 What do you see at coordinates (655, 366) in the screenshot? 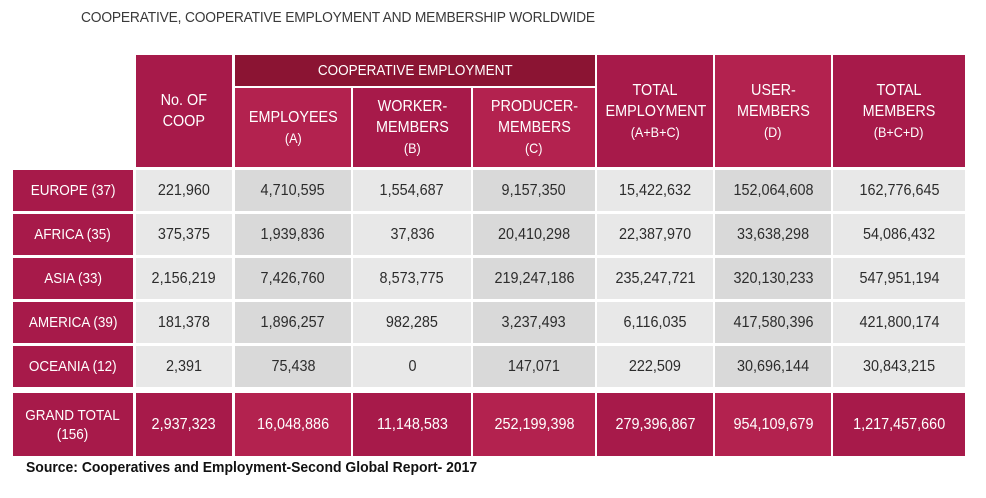
I see `table-cell: 222,509` at bounding box center [655, 366].